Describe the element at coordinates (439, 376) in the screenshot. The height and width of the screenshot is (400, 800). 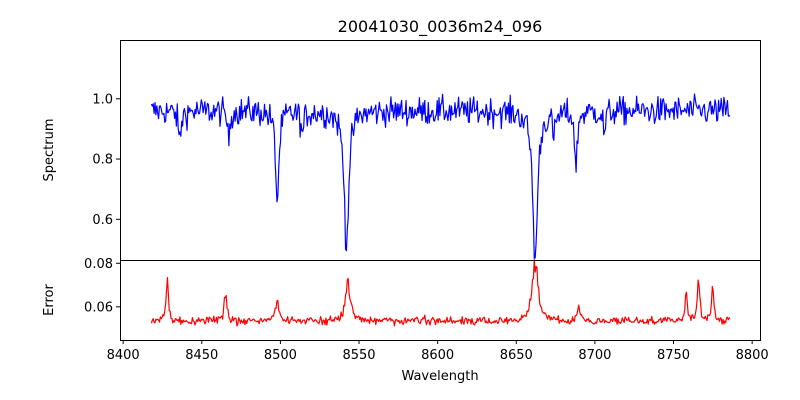
I see `x-axis-label: Wavelength` at that location.